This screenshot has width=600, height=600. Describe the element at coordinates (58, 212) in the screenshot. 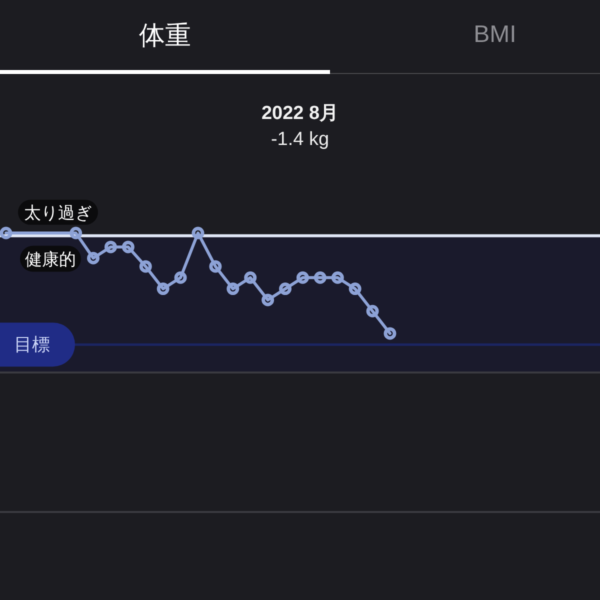

I see `ref-line-label: 太り過ぎ` at that location.